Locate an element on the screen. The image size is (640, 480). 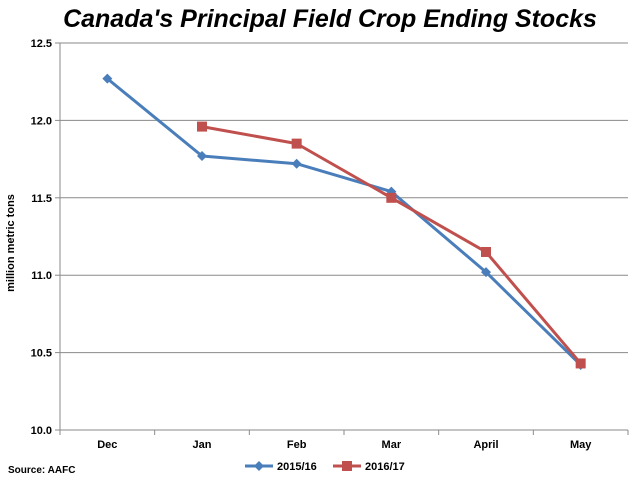
y-tick-label: 10.5 is located at coordinates (41, 354).